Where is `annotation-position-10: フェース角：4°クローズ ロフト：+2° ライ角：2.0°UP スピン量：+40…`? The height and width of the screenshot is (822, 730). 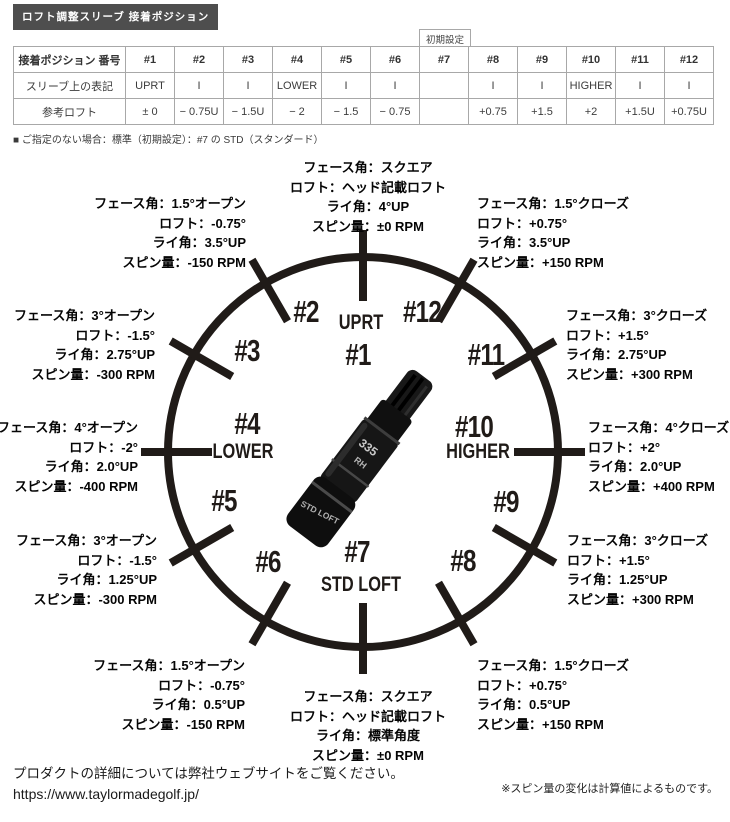
annotation-position-10: フェース角：4°クローズ ロフト：+2° ライ角：2.0°UP スピン量：+40… is located at coordinates (658, 457).